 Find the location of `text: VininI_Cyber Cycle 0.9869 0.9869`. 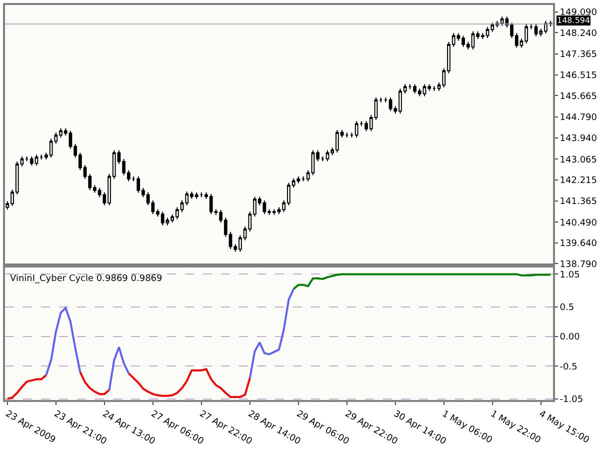

text: VininI_Cyber Cycle 0.9869 0.9869 is located at coordinates (86, 279).